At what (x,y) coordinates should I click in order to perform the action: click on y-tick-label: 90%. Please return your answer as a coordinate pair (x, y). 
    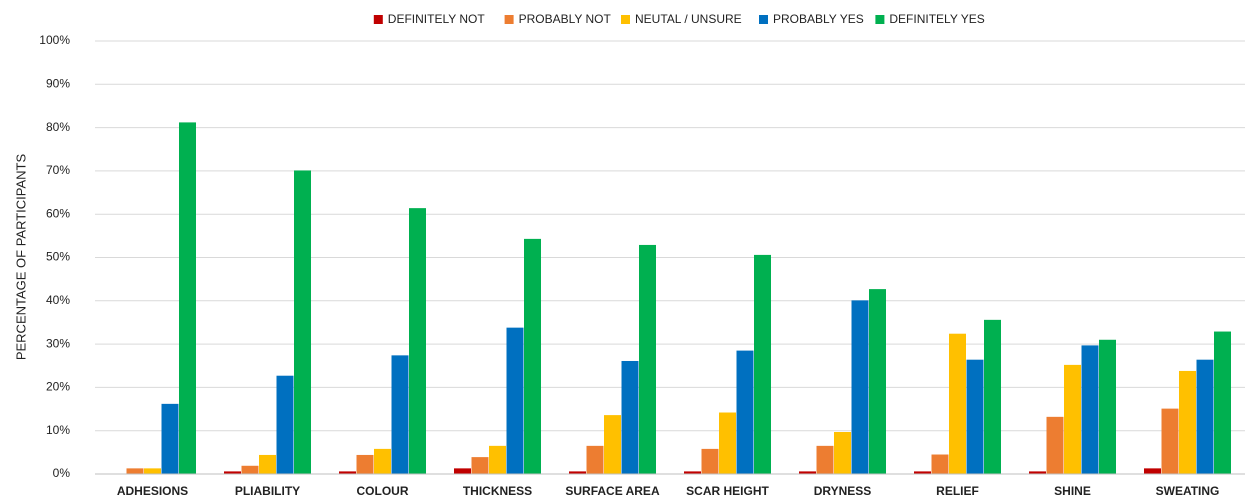
    Looking at the image, I should click on (58, 83).